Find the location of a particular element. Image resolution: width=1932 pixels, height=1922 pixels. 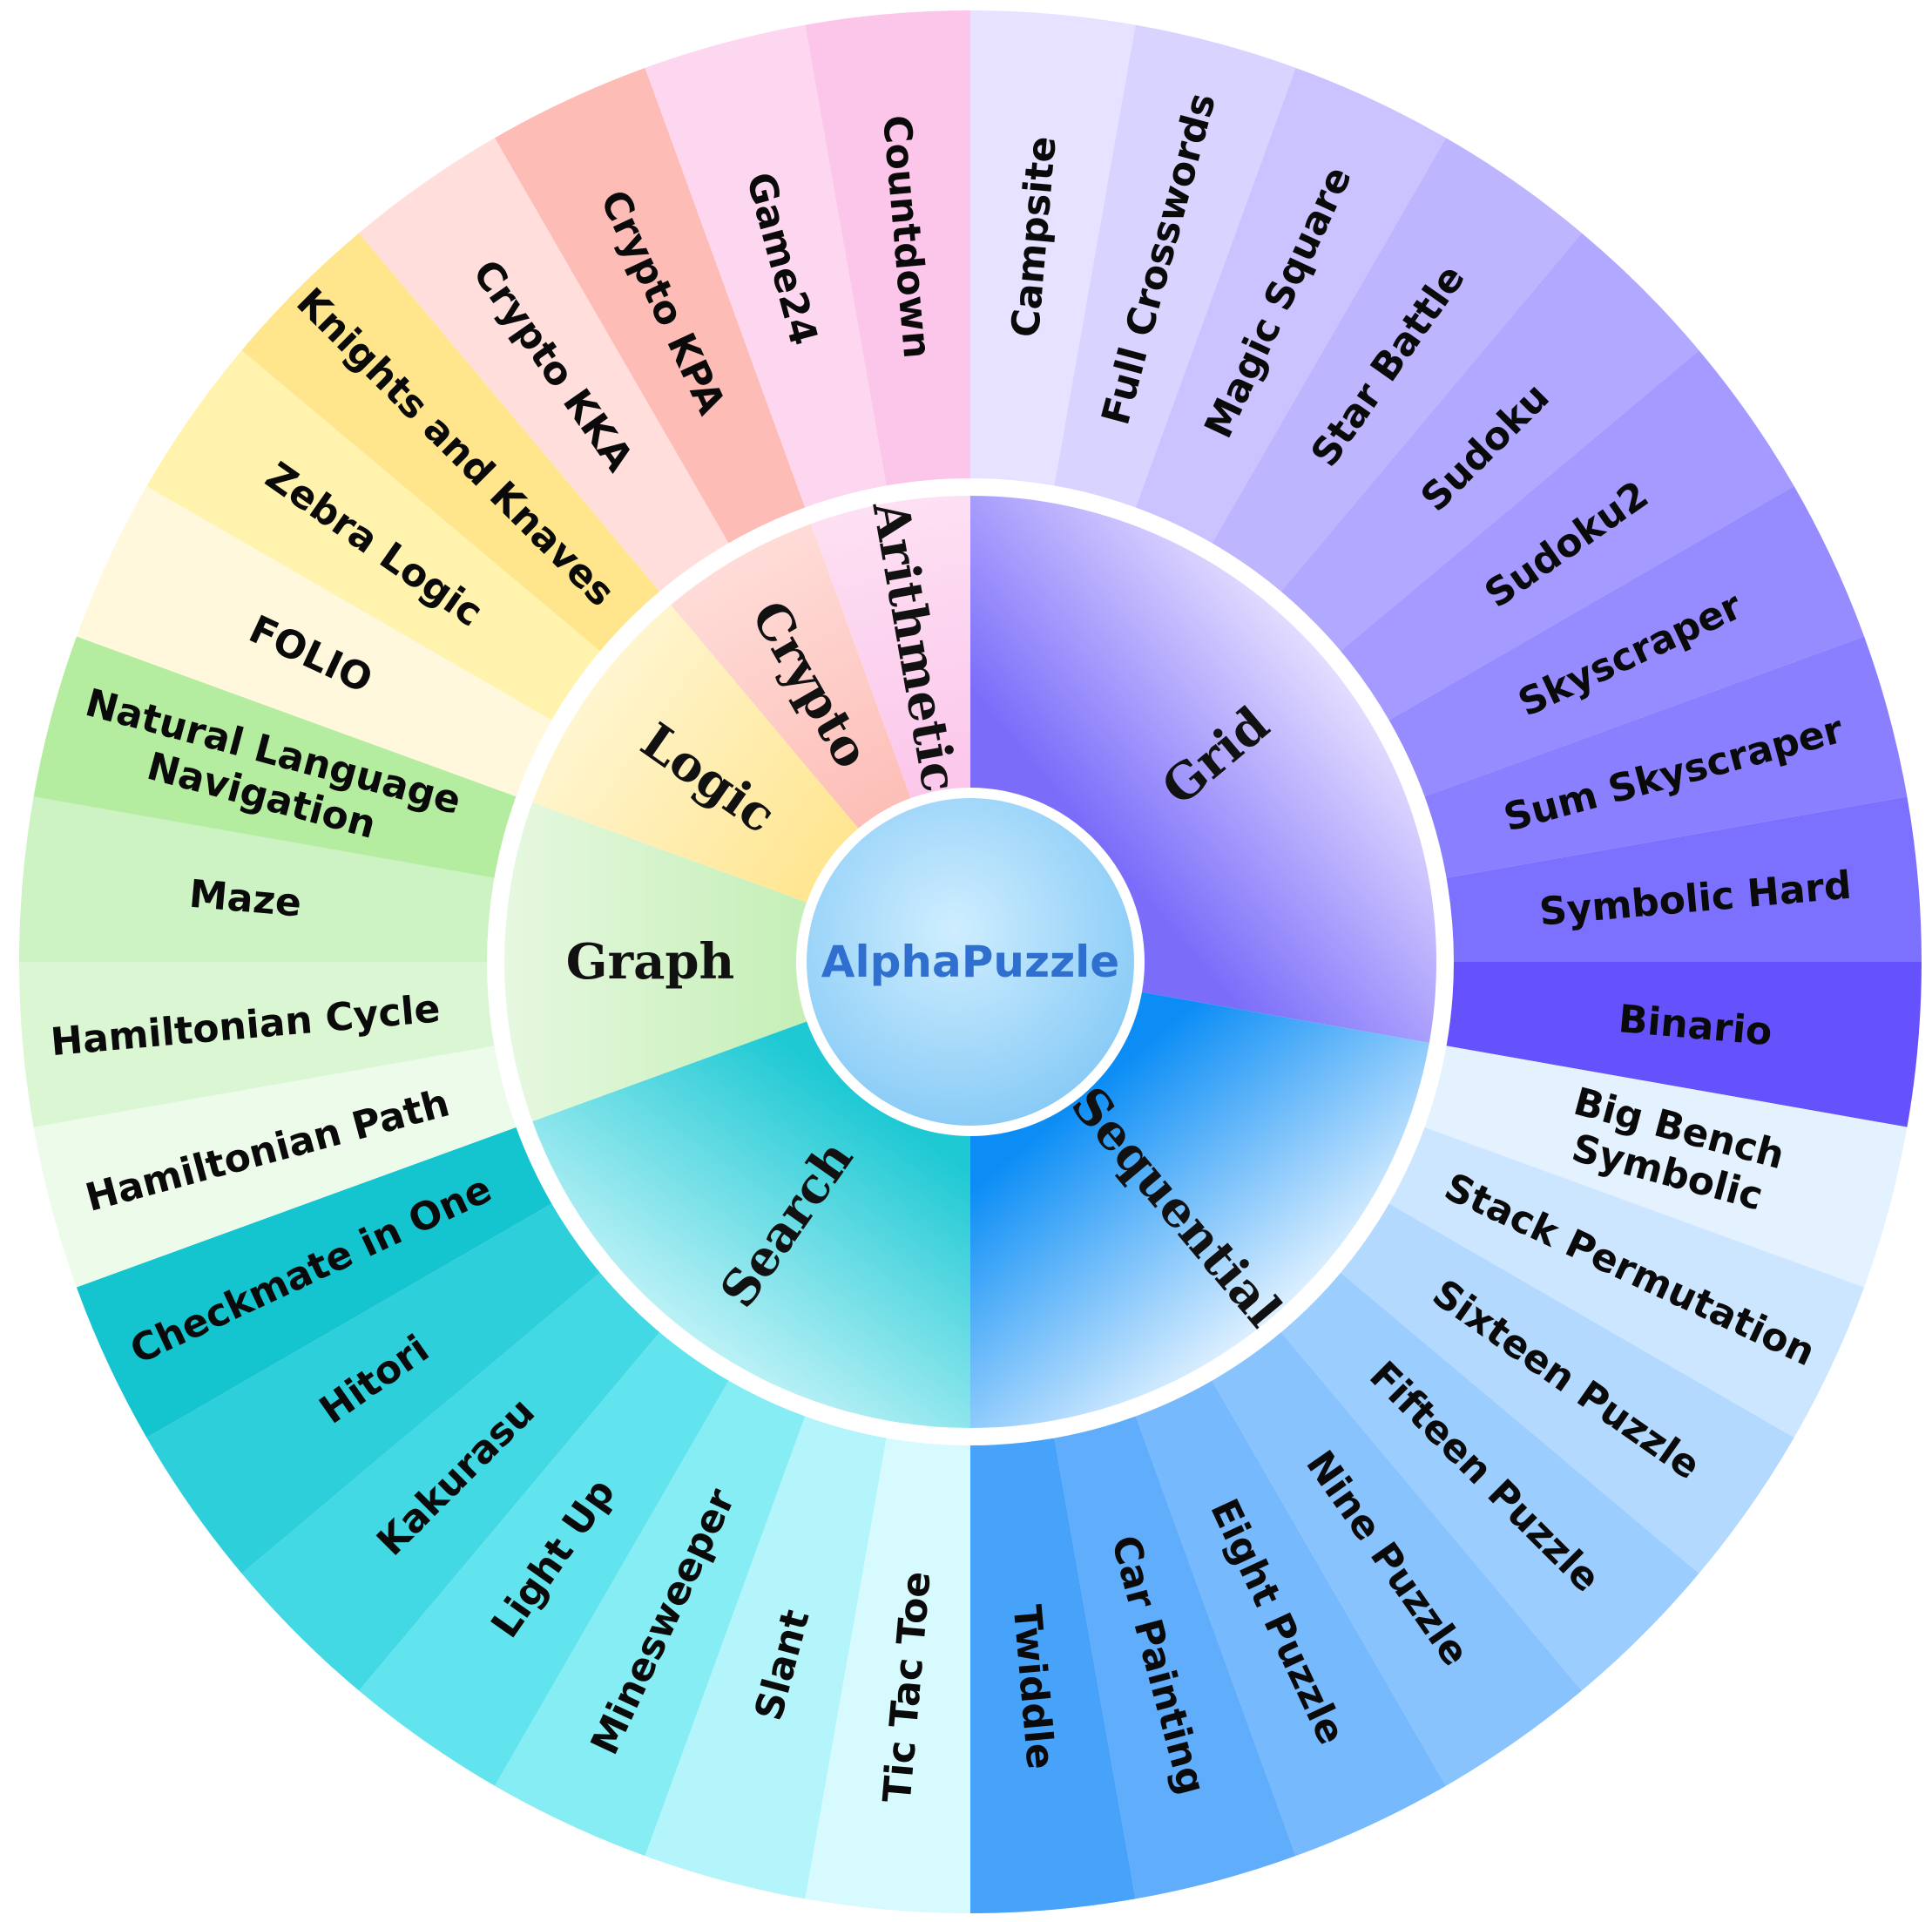

category-label-graph: Graph is located at coordinates (650, 962).